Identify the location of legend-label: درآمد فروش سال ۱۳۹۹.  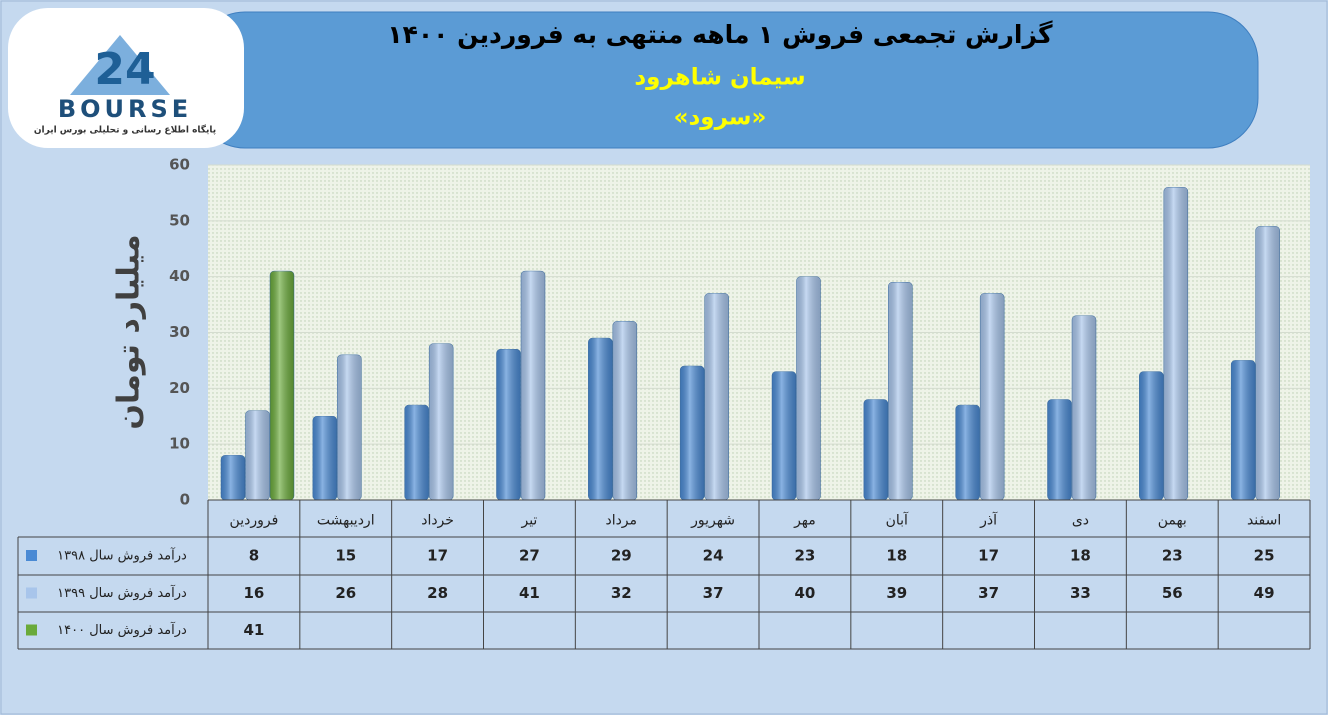
(122, 592).